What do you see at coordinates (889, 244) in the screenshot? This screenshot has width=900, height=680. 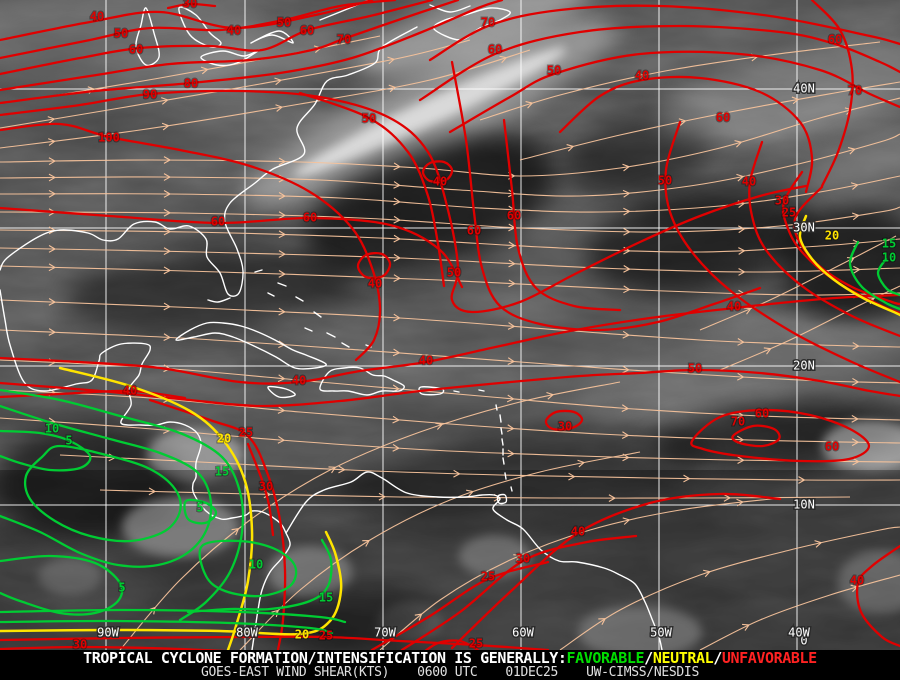 I see `contour-value-label: 15` at bounding box center [889, 244].